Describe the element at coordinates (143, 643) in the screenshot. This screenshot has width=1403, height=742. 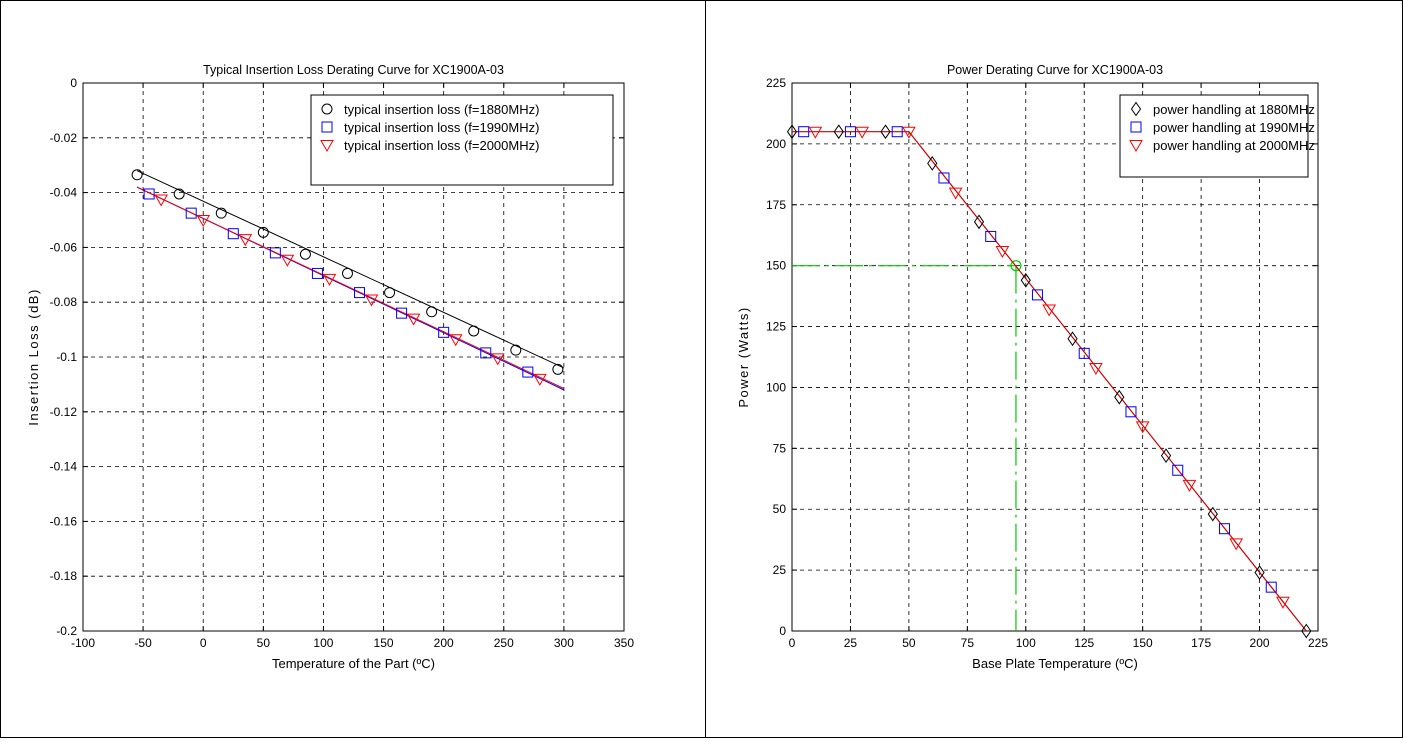
I see `il-x-tick-label: -50` at that location.